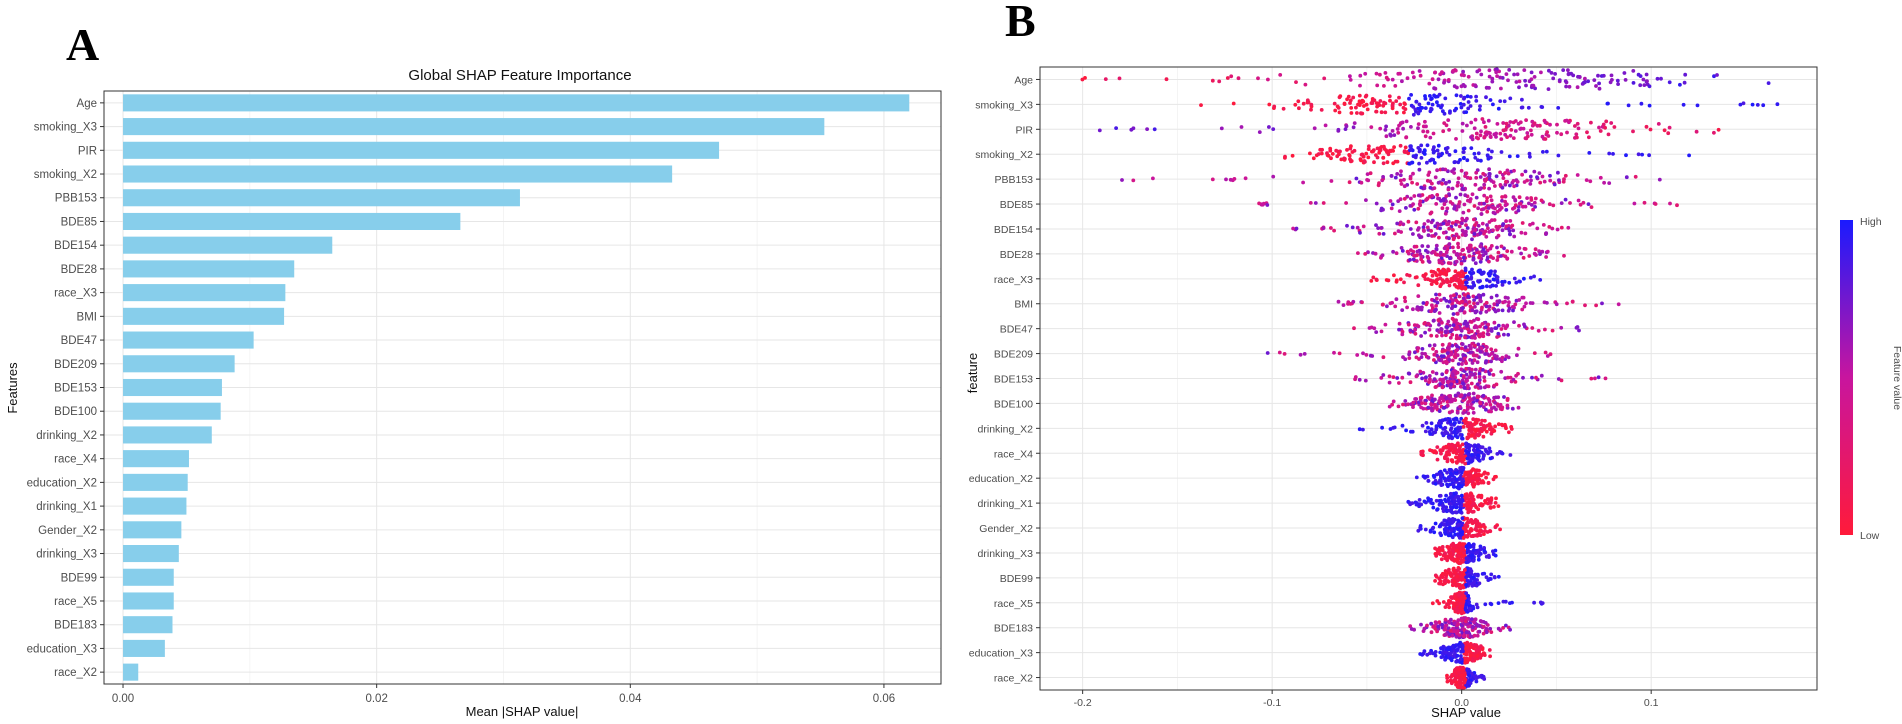  Describe the element at coordinates (1425, 79) in the screenshot. I see `chart-b-swarm-Age` at that location.